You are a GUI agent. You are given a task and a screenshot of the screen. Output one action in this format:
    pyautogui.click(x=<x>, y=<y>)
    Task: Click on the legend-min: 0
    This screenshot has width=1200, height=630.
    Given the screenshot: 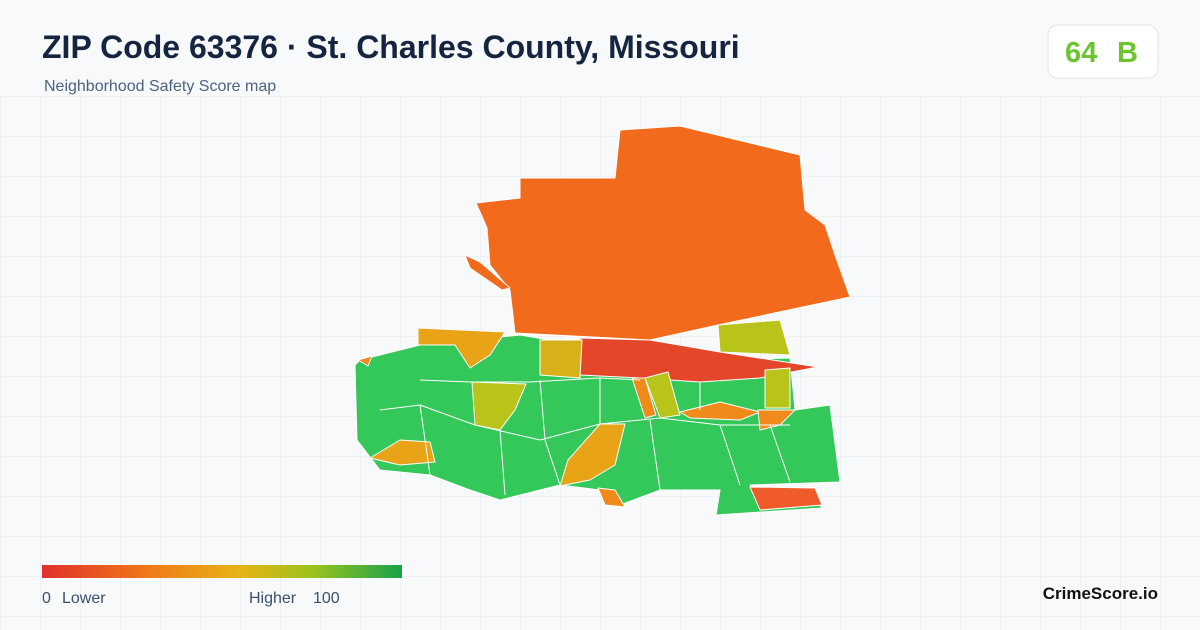 What is the action you would take?
    pyautogui.click(x=46, y=598)
    